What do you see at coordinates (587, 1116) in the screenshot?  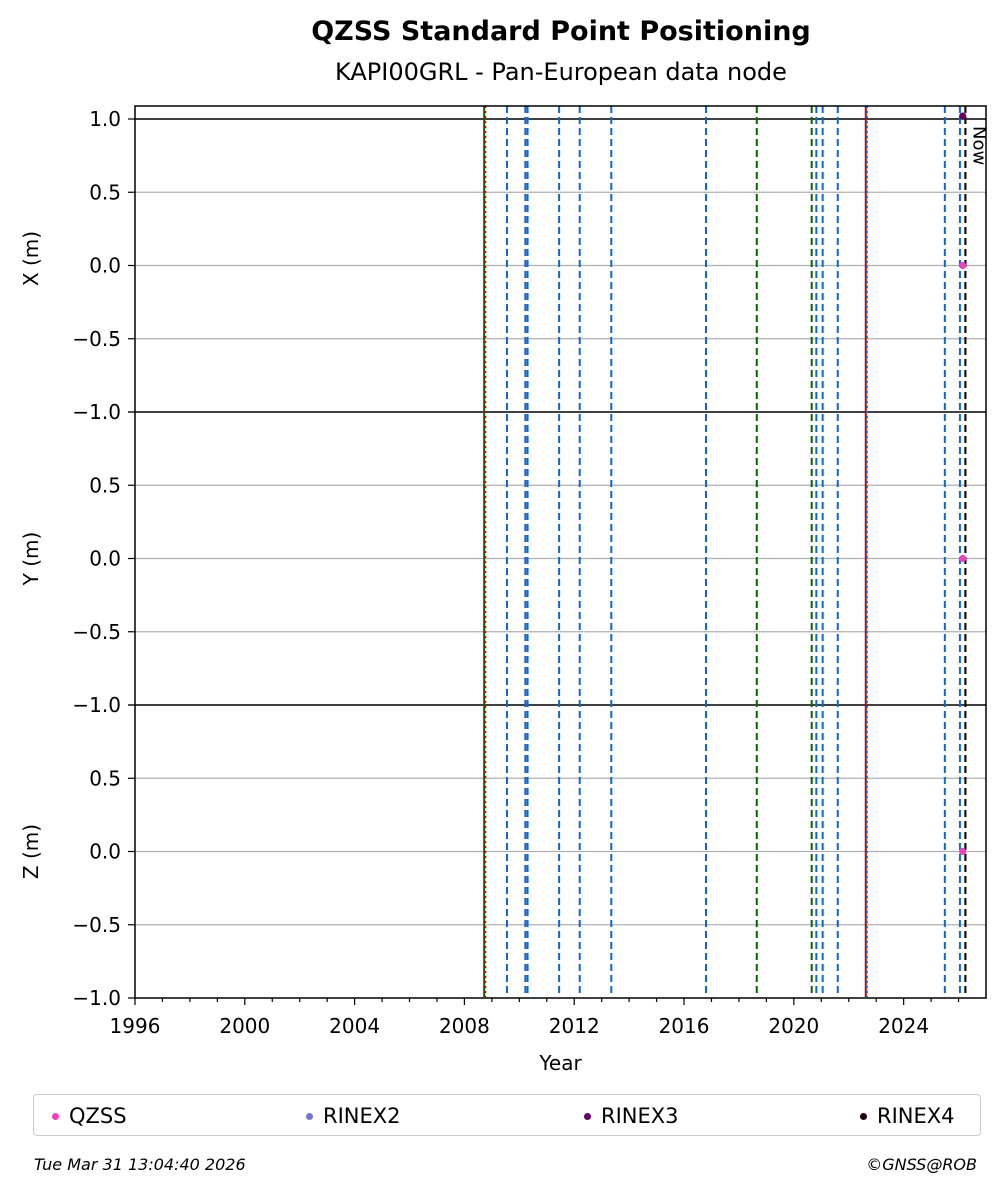 I see `legend-marker-rinex3` at bounding box center [587, 1116].